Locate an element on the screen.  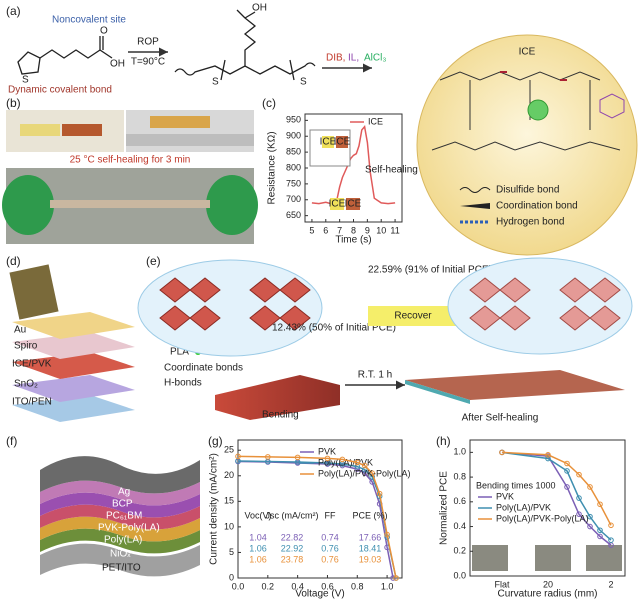
table-header: PCE (%) is located at coordinates (369, 515).